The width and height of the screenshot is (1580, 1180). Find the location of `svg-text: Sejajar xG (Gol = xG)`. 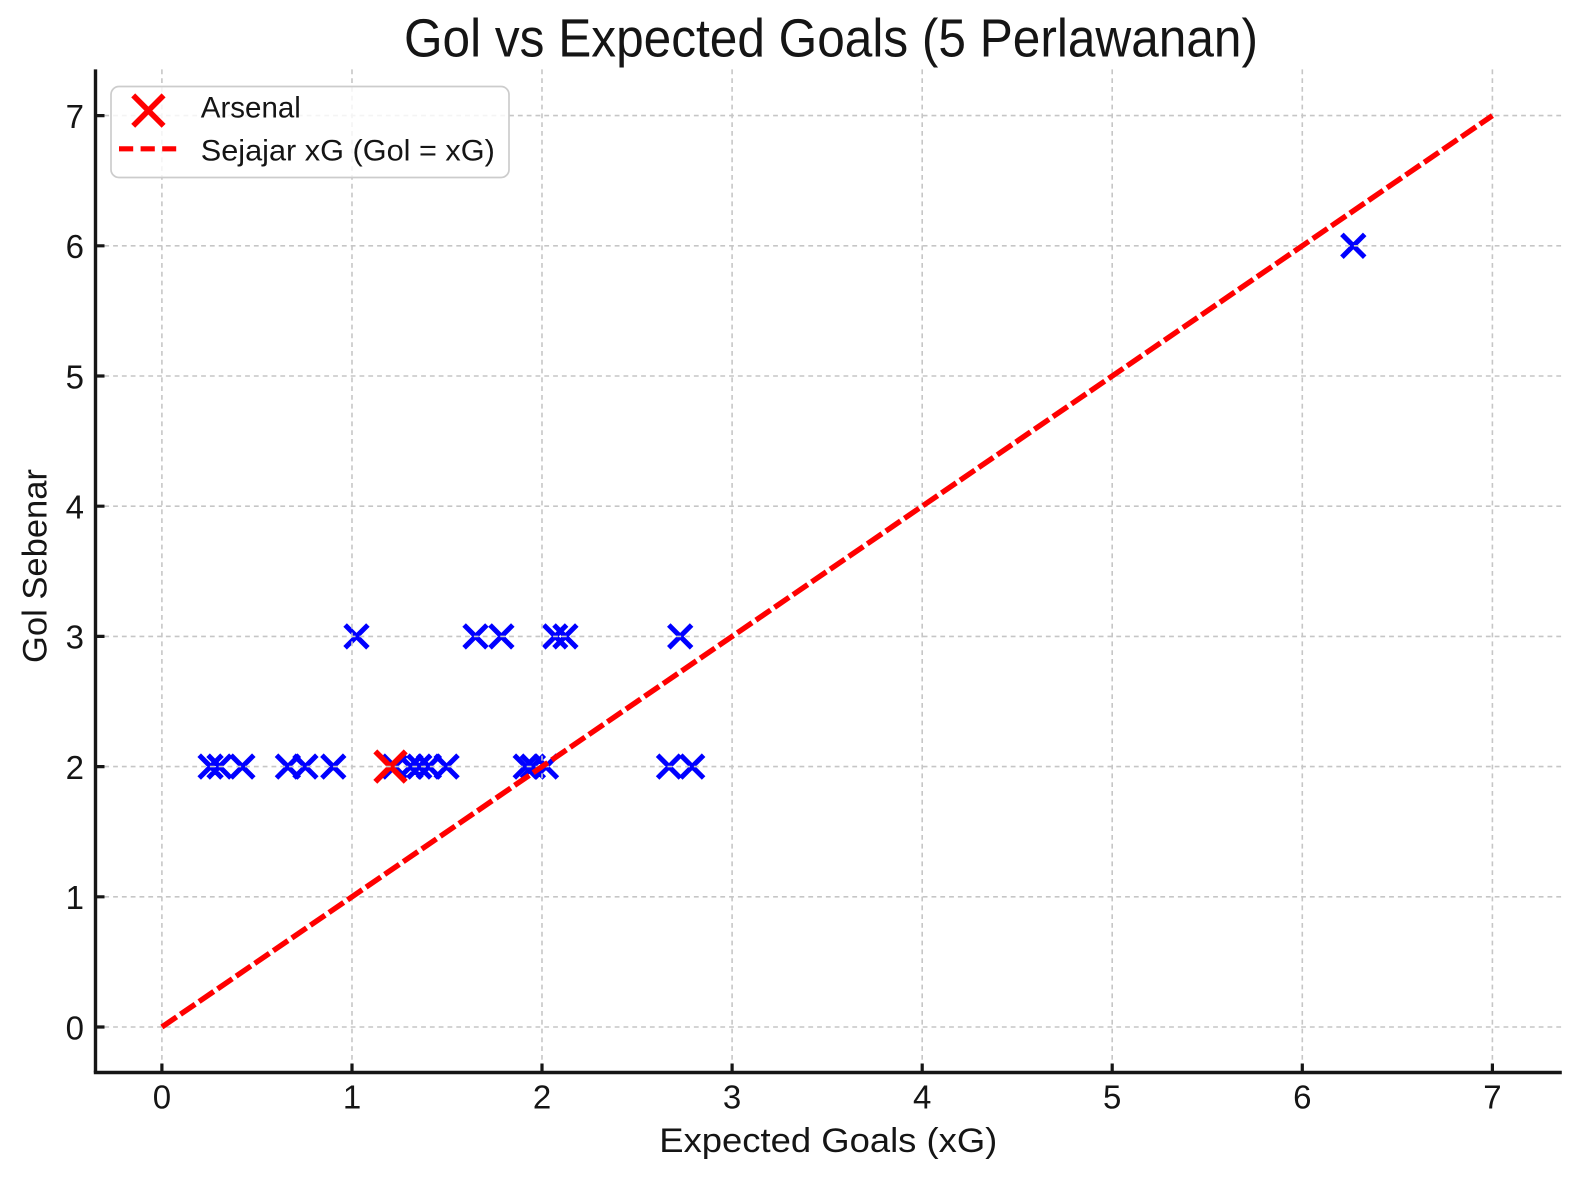

svg-text: Sejajar xG (Gol = xG) is located at coordinates (348, 150).